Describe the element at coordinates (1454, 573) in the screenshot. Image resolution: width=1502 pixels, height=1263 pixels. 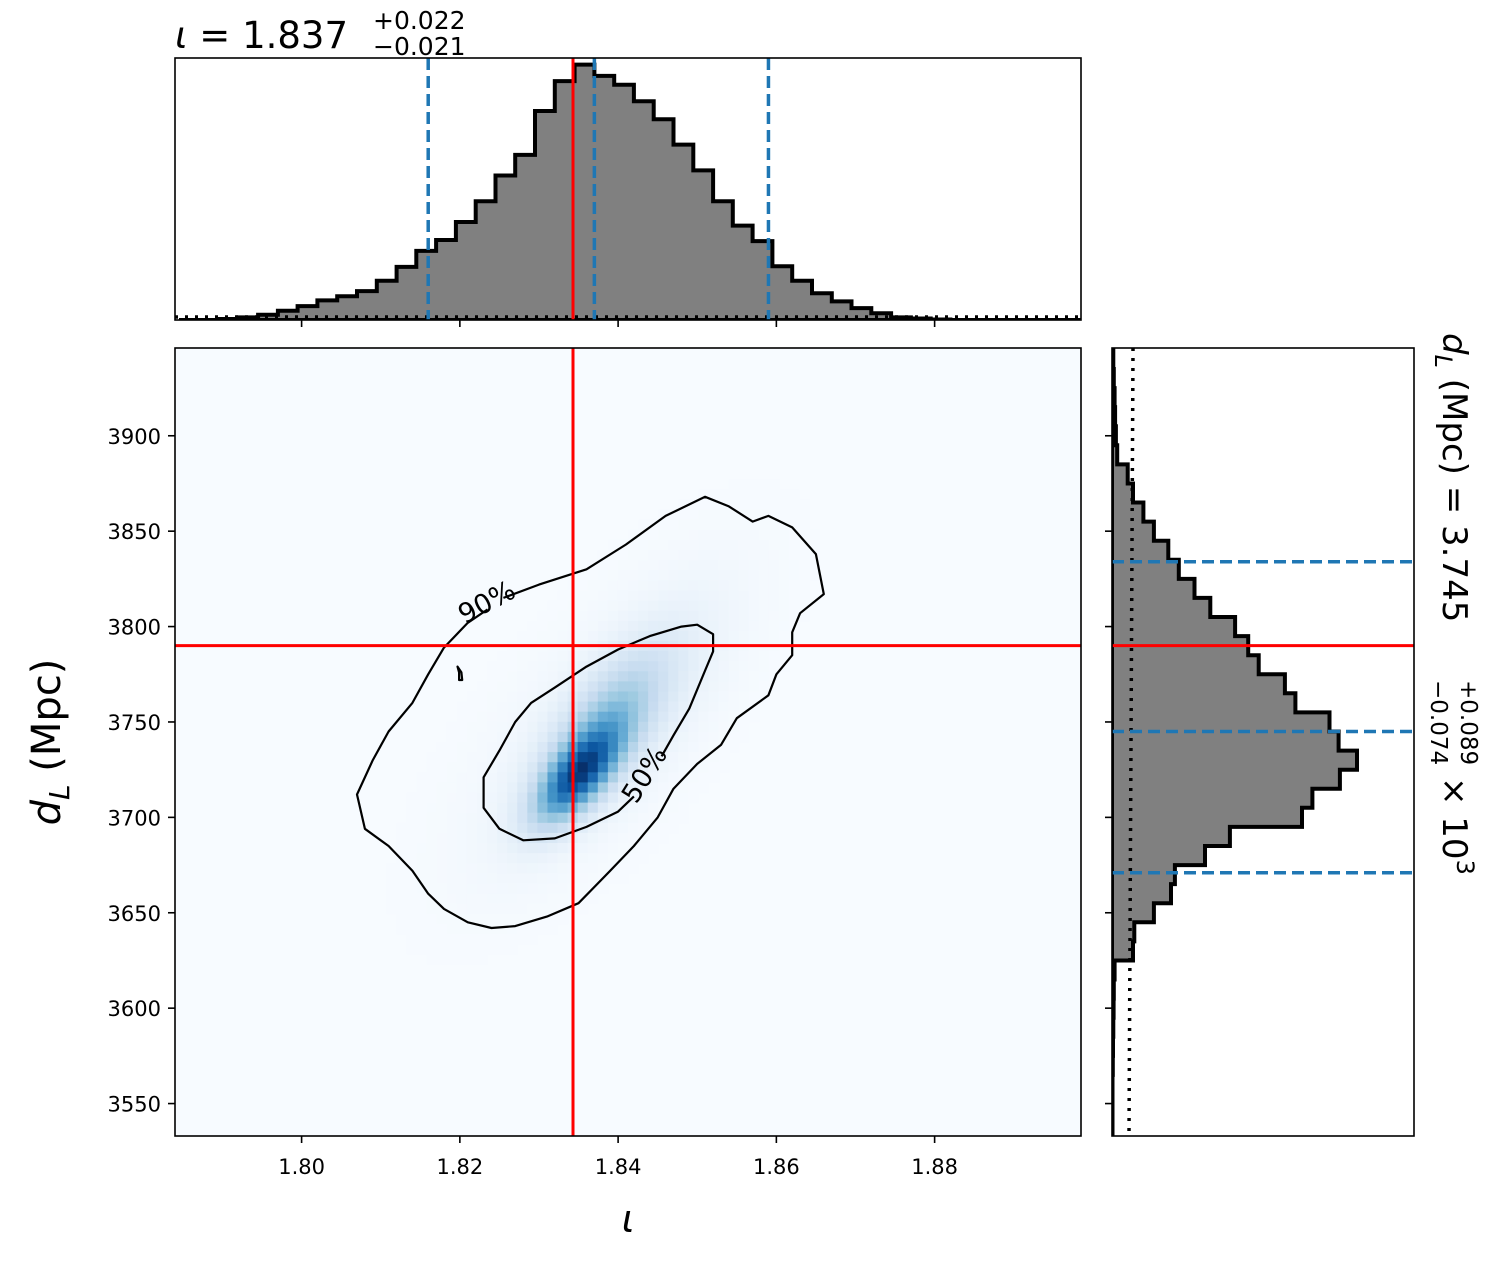
I see `y-param-median: 3.745` at that location.